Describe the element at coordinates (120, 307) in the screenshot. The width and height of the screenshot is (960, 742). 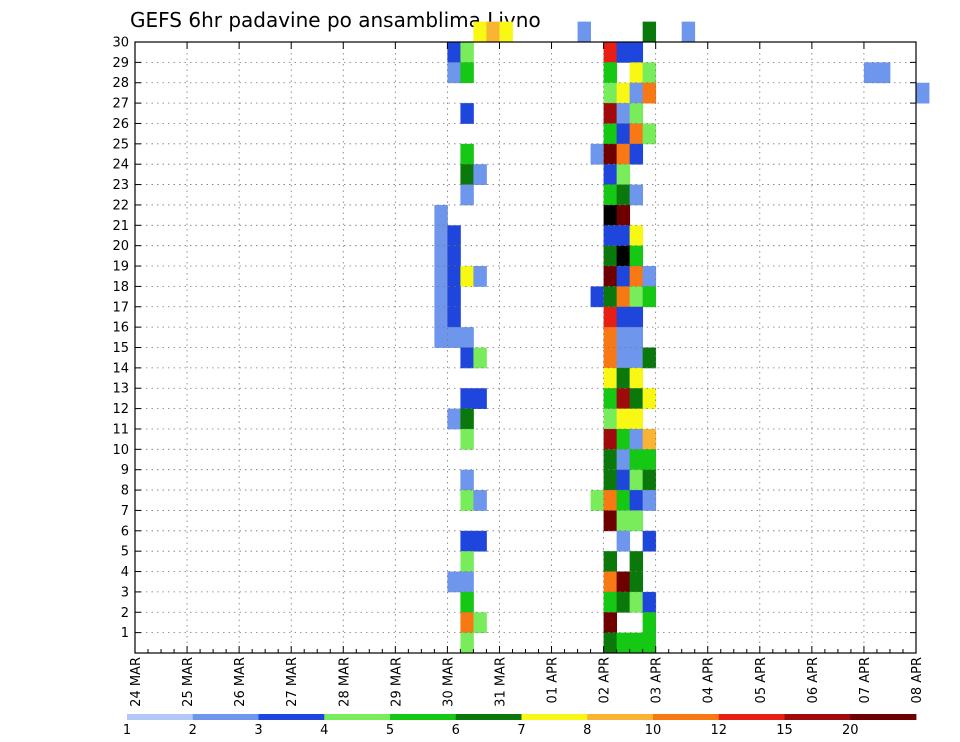
I see `y-tick-label: 17` at that location.